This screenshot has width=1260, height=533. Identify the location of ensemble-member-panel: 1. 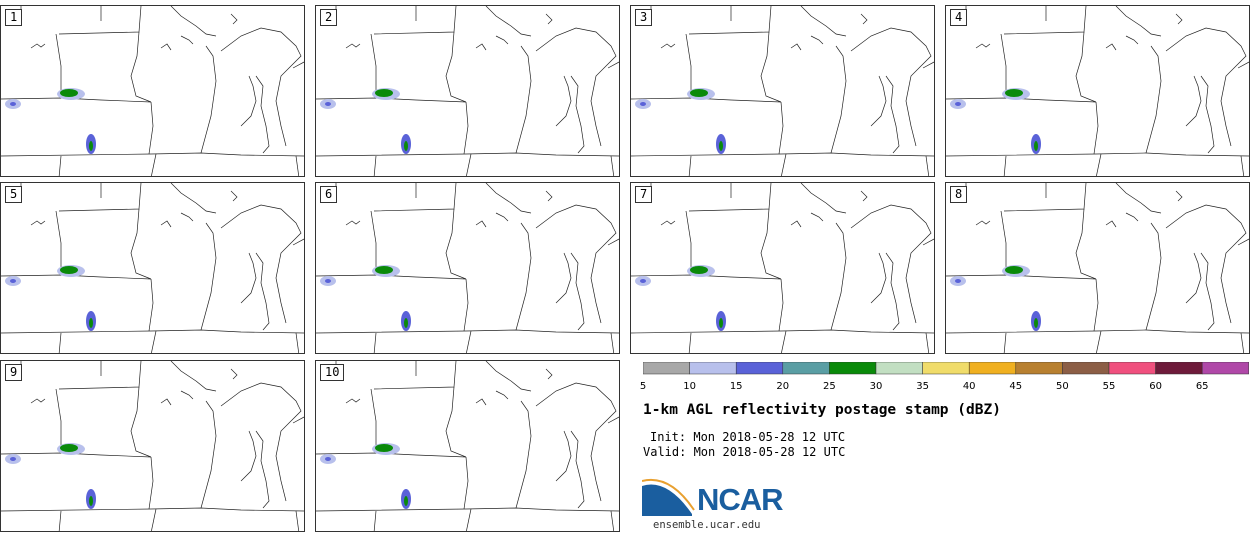
(152, 91).